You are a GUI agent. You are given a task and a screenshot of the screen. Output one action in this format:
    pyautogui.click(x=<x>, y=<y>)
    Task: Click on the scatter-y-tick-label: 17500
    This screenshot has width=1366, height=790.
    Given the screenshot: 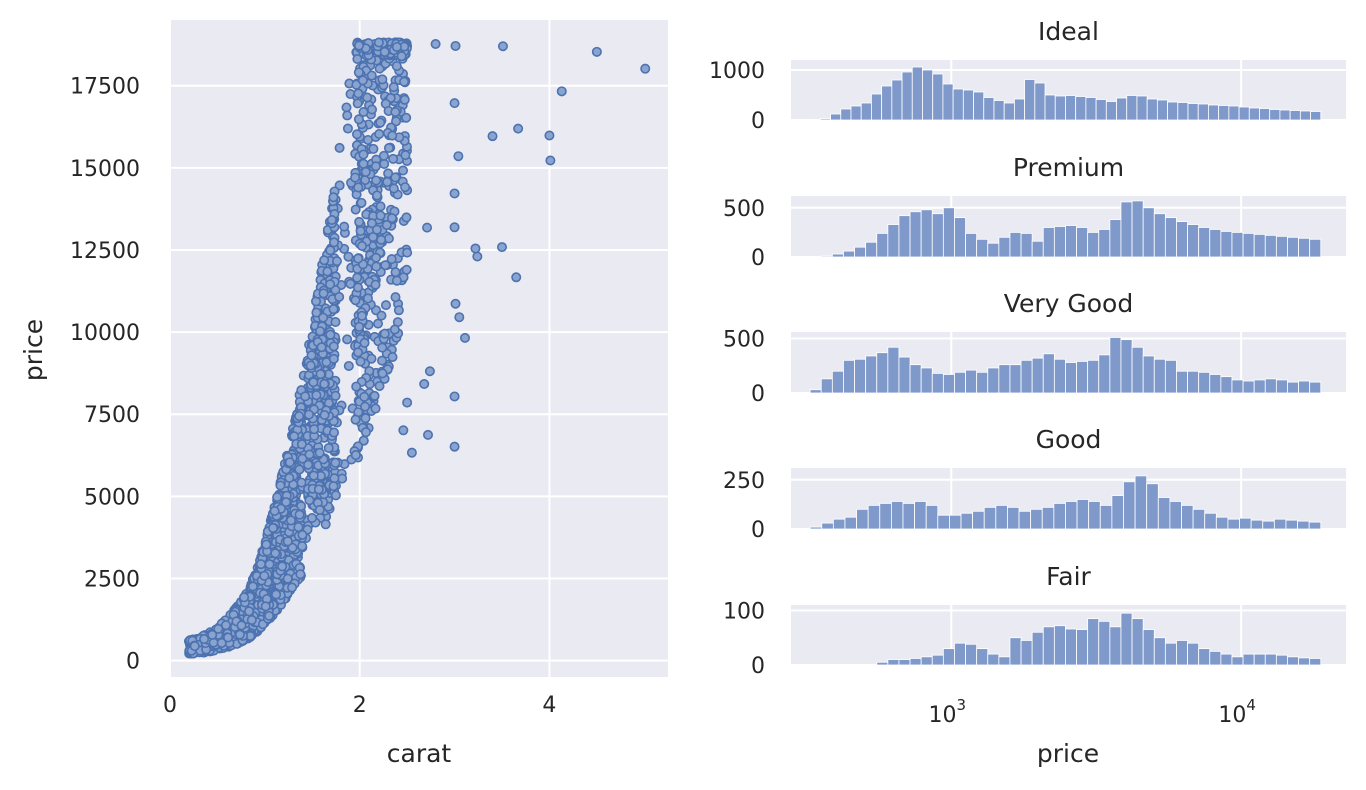 What is the action you would take?
    pyautogui.click(x=105, y=87)
    